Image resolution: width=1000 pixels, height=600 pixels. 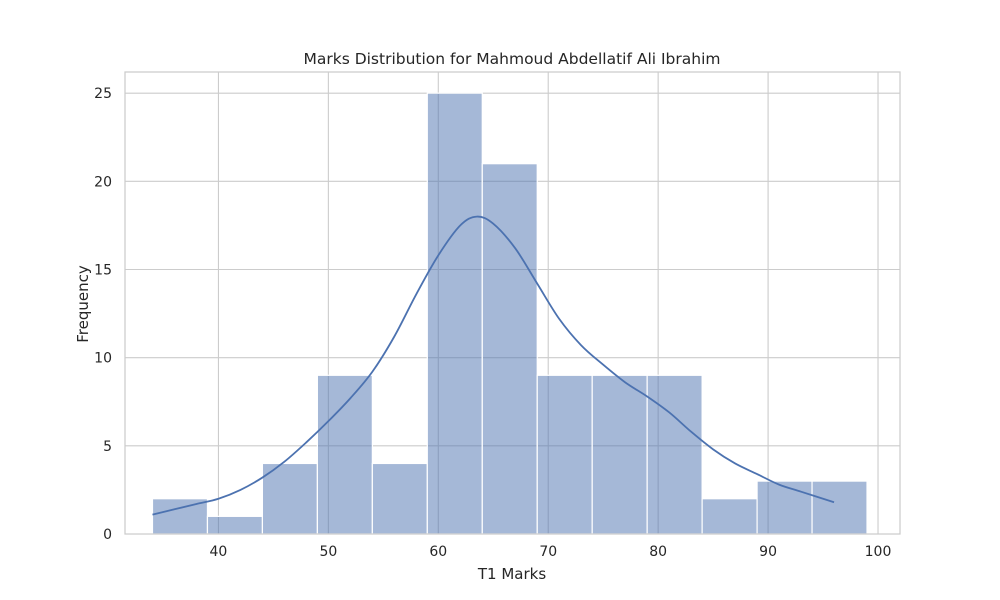 I want to click on x-tick-label: 90, so click(x=768, y=552).